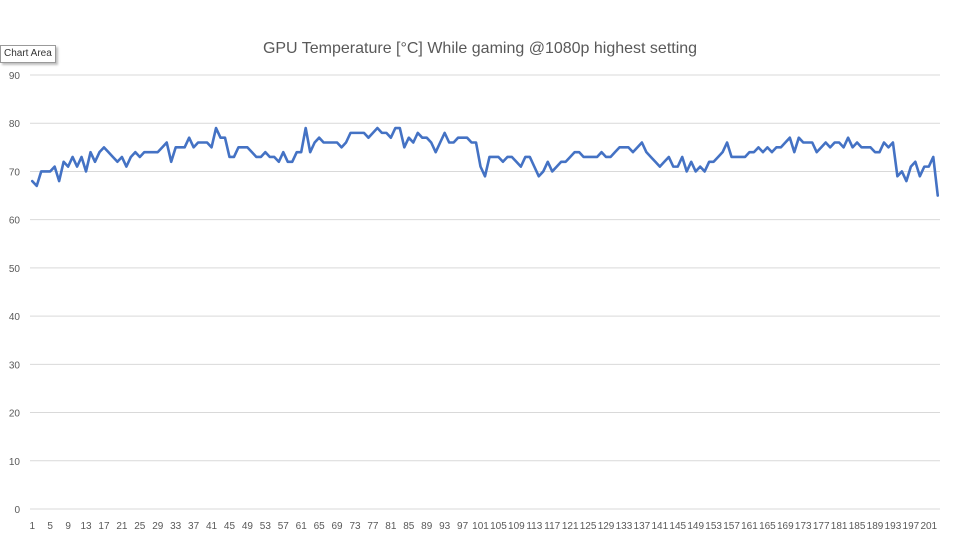 The width and height of the screenshot is (960, 540). What do you see at coordinates (15, 172) in the screenshot?
I see `y-tick-label: 70` at bounding box center [15, 172].